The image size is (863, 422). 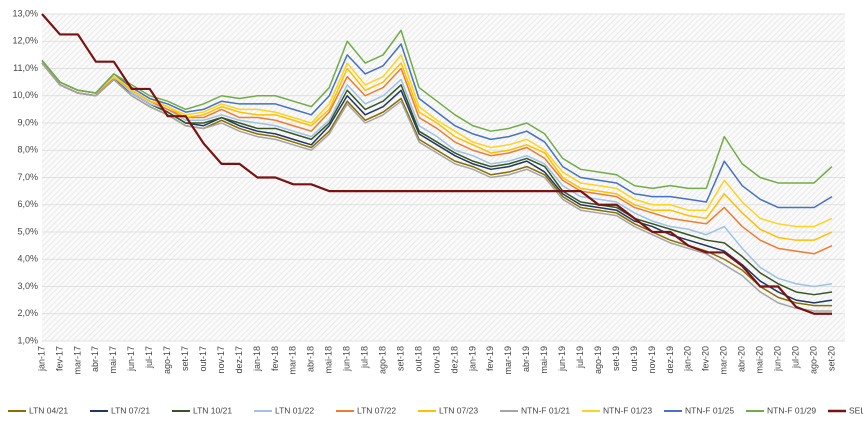 What do you see at coordinates (652, 360) in the screenshot?
I see `x-tick-label: nov-19` at bounding box center [652, 360].